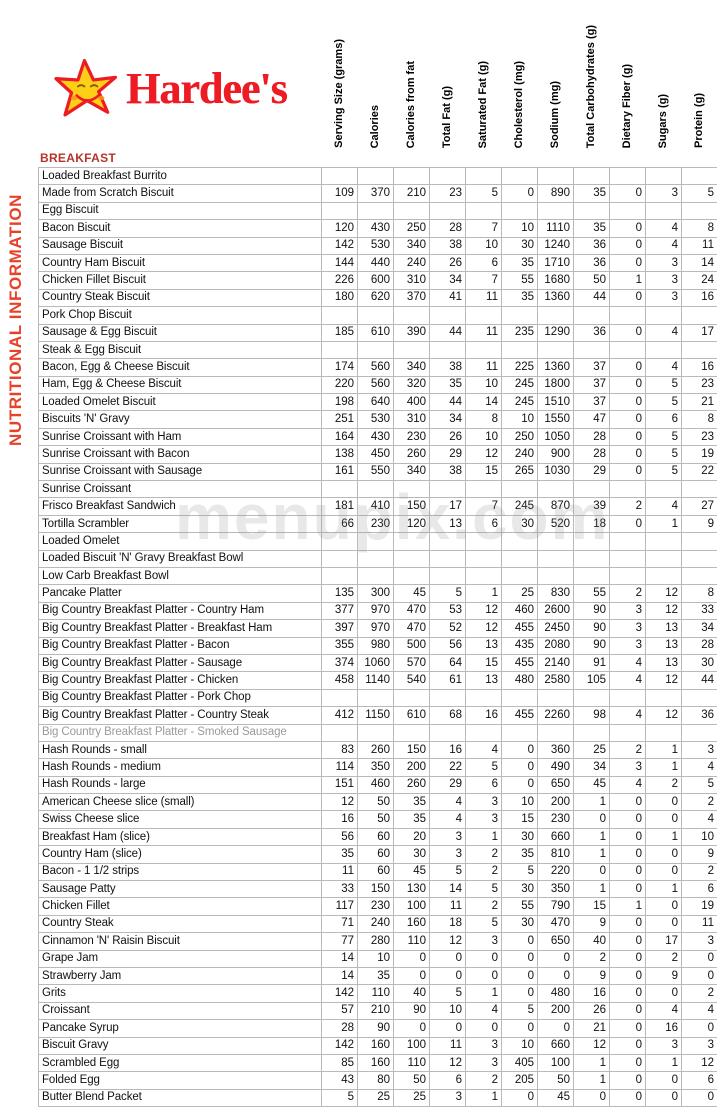  I want to click on value-cell: 50, so click(592, 280).